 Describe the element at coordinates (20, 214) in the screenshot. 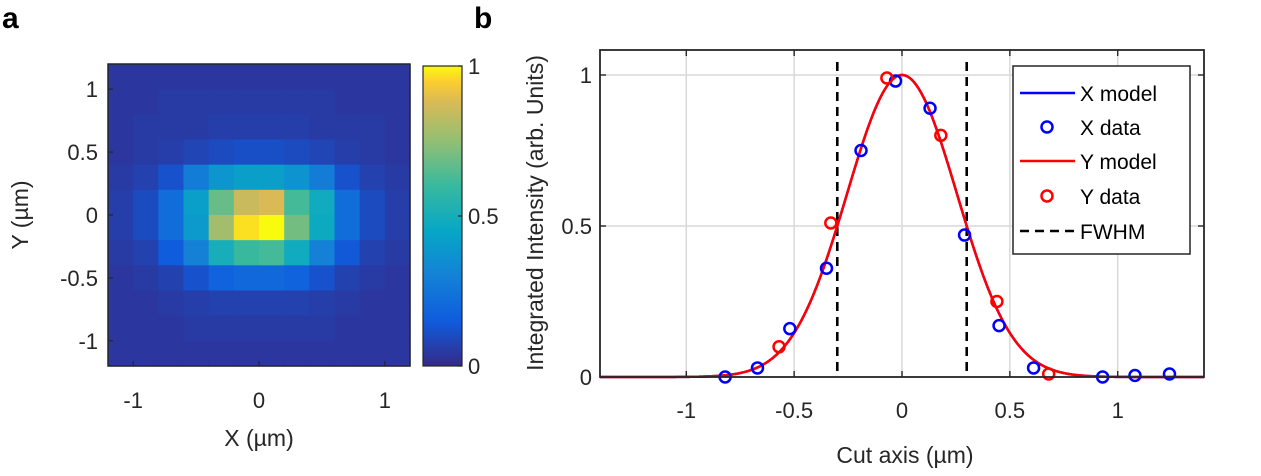

I see `heatmap-y-axis-label: Y (µm)` at that location.